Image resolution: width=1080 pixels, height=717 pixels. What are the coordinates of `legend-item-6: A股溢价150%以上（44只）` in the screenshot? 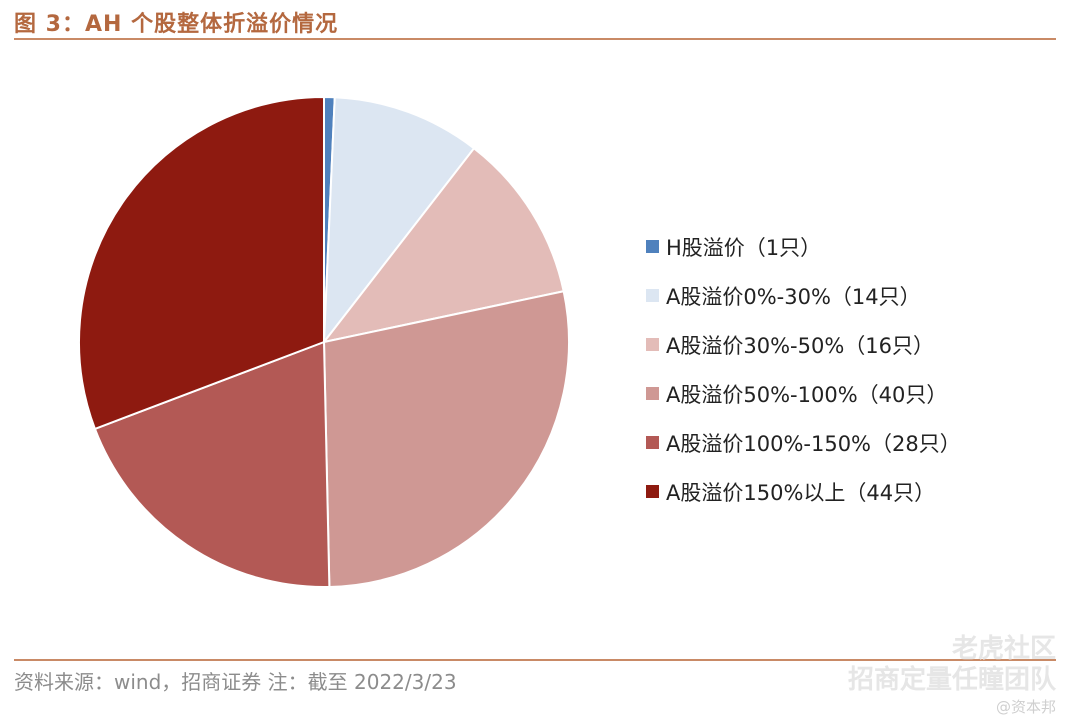 It's located at (803, 491).